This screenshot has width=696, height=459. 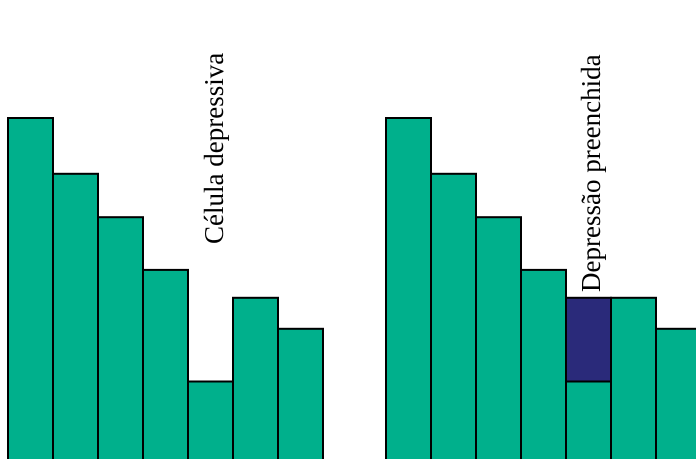 What do you see at coordinates (588, 340) in the screenshot?
I see `right-filled-depression` at bounding box center [588, 340].